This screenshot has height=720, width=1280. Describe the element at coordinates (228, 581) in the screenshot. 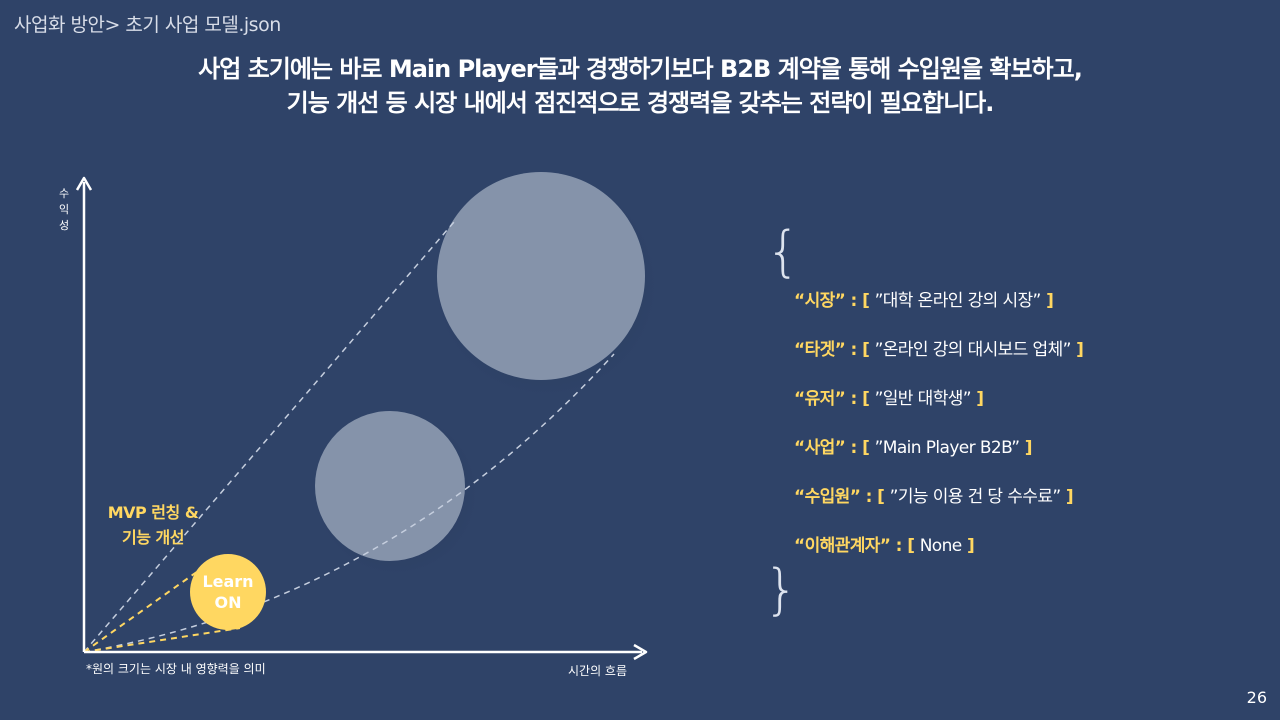

I see `learnon-label-line-1: Learn` at that location.